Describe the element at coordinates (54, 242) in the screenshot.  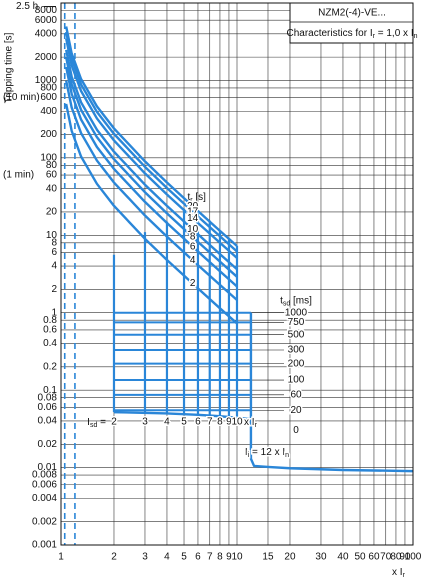
I see `y-tick-label: 8` at that location.